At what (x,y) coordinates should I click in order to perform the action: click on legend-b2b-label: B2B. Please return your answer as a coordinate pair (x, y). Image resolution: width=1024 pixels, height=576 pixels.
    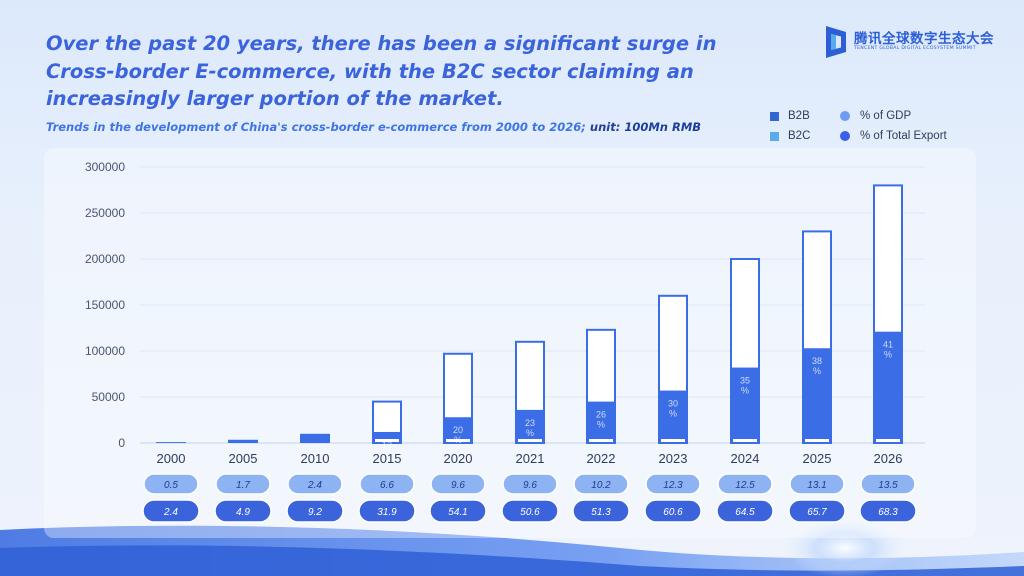
    Looking at the image, I should click on (799, 116).